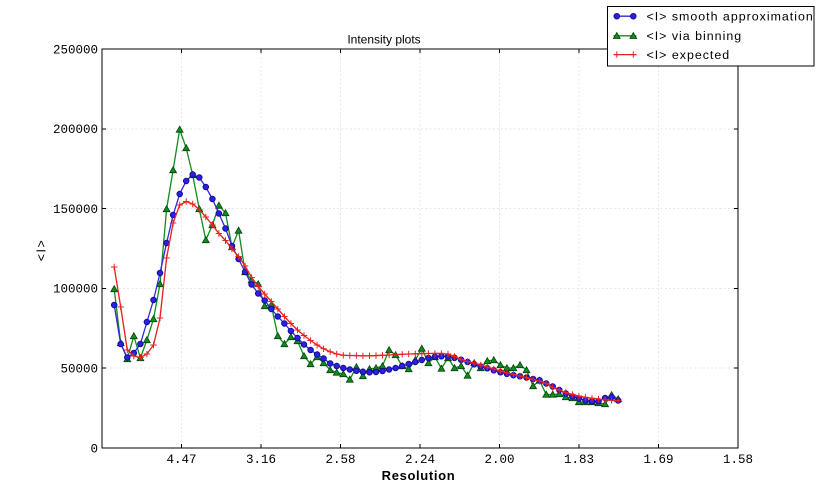 This screenshot has height=492, width=817. What do you see at coordinates (75, 130) in the screenshot?
I see `svg-text: 200000` at bounding box center [75, 130].